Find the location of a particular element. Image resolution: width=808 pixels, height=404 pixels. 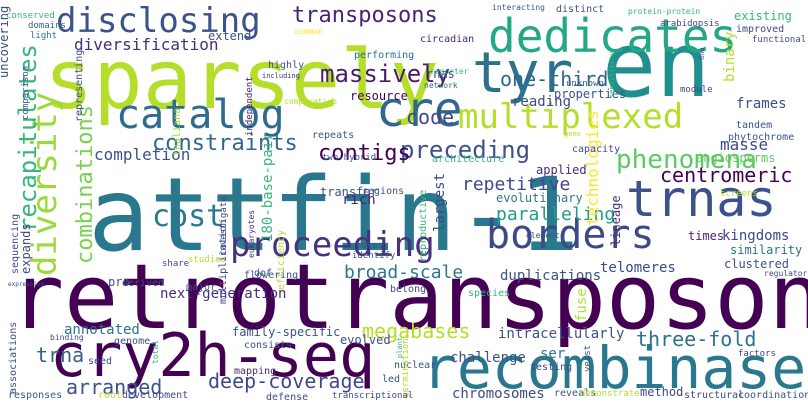

word-performing: performing is located at coordinates (384, 55).